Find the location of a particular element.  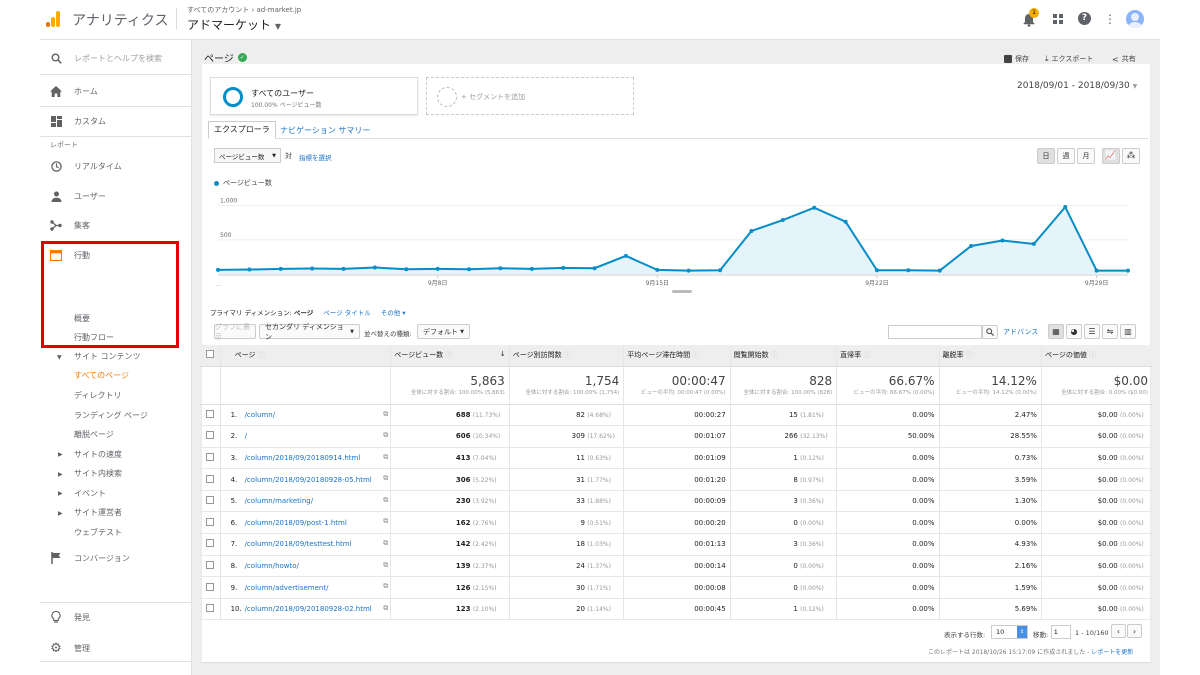

column-header-avg-time: 平均ページ滞在時間 ⓘ is located at coordinates (677, 356).